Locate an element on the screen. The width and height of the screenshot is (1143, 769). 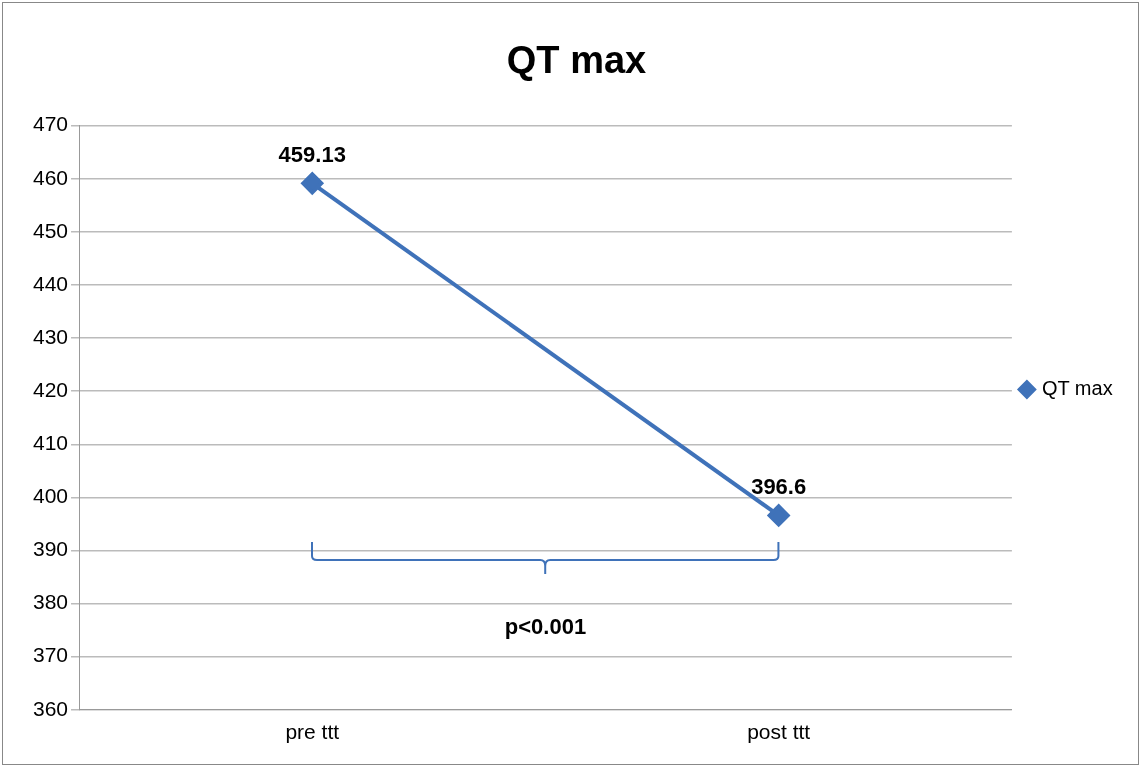
y-tick-label: 440 is located at coordinates (50, 283).